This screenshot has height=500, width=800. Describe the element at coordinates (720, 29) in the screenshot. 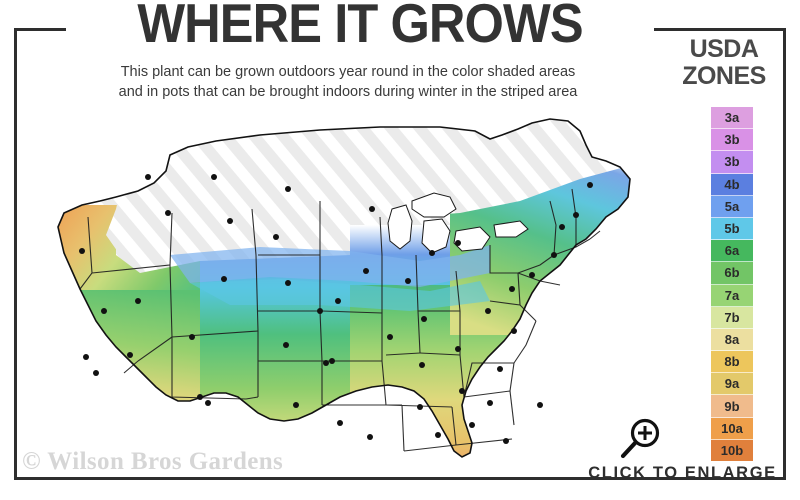

I see `frame-border-top-right` at that location.